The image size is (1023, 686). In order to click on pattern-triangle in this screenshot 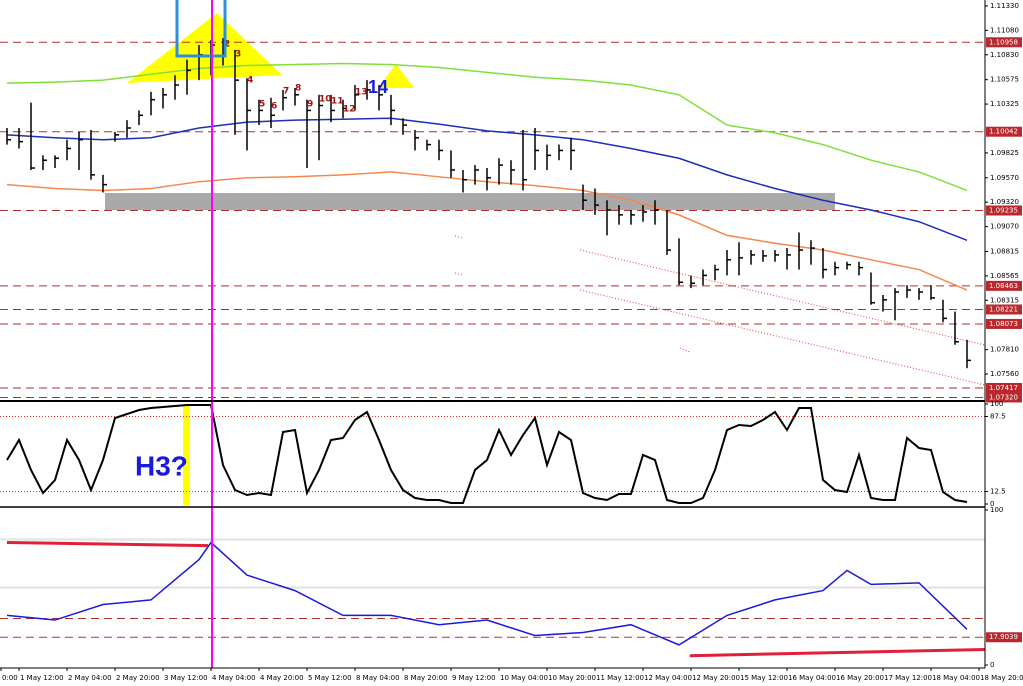, I will do `click(396, 76)`.